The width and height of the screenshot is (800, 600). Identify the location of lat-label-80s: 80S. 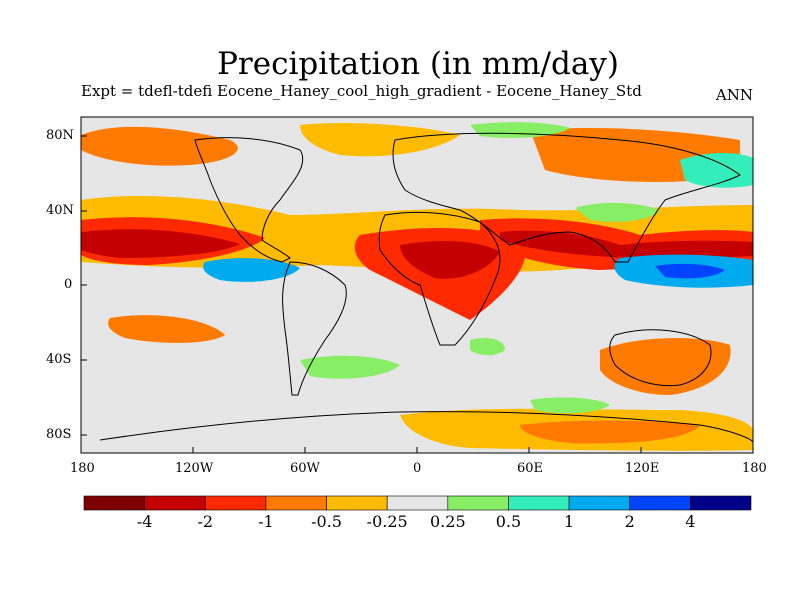
(59, 434).